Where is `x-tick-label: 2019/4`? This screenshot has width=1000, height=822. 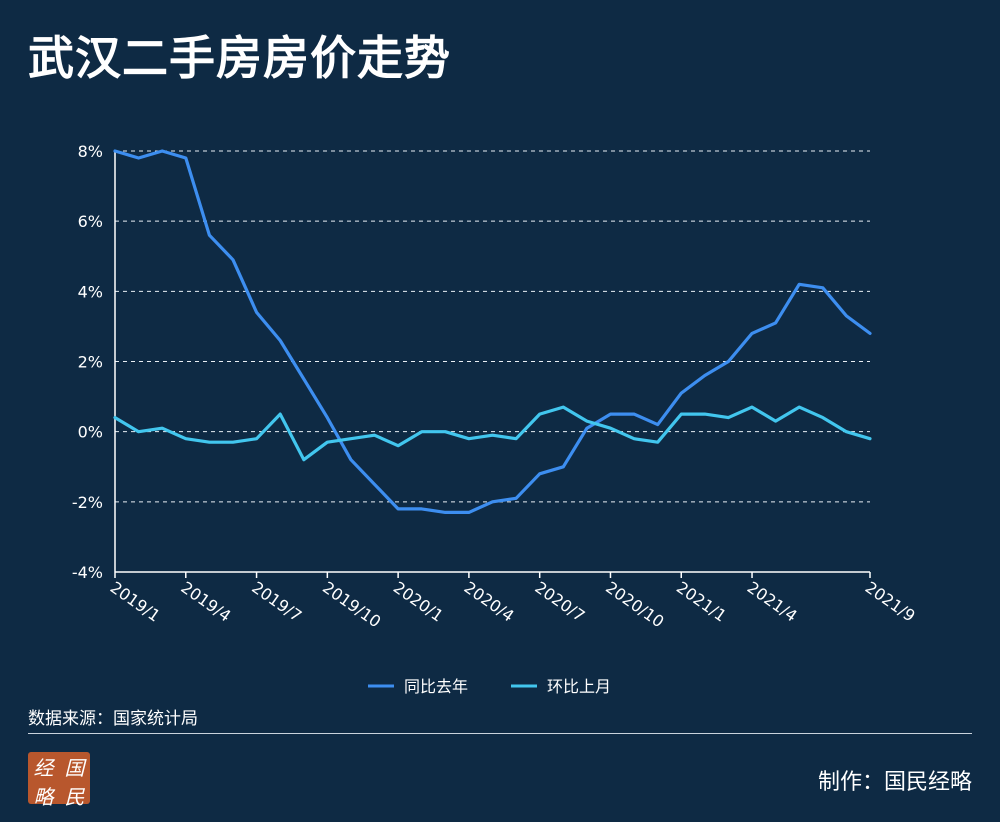
x-tick-label: 2019/4 is located at coordinates (205, 602).